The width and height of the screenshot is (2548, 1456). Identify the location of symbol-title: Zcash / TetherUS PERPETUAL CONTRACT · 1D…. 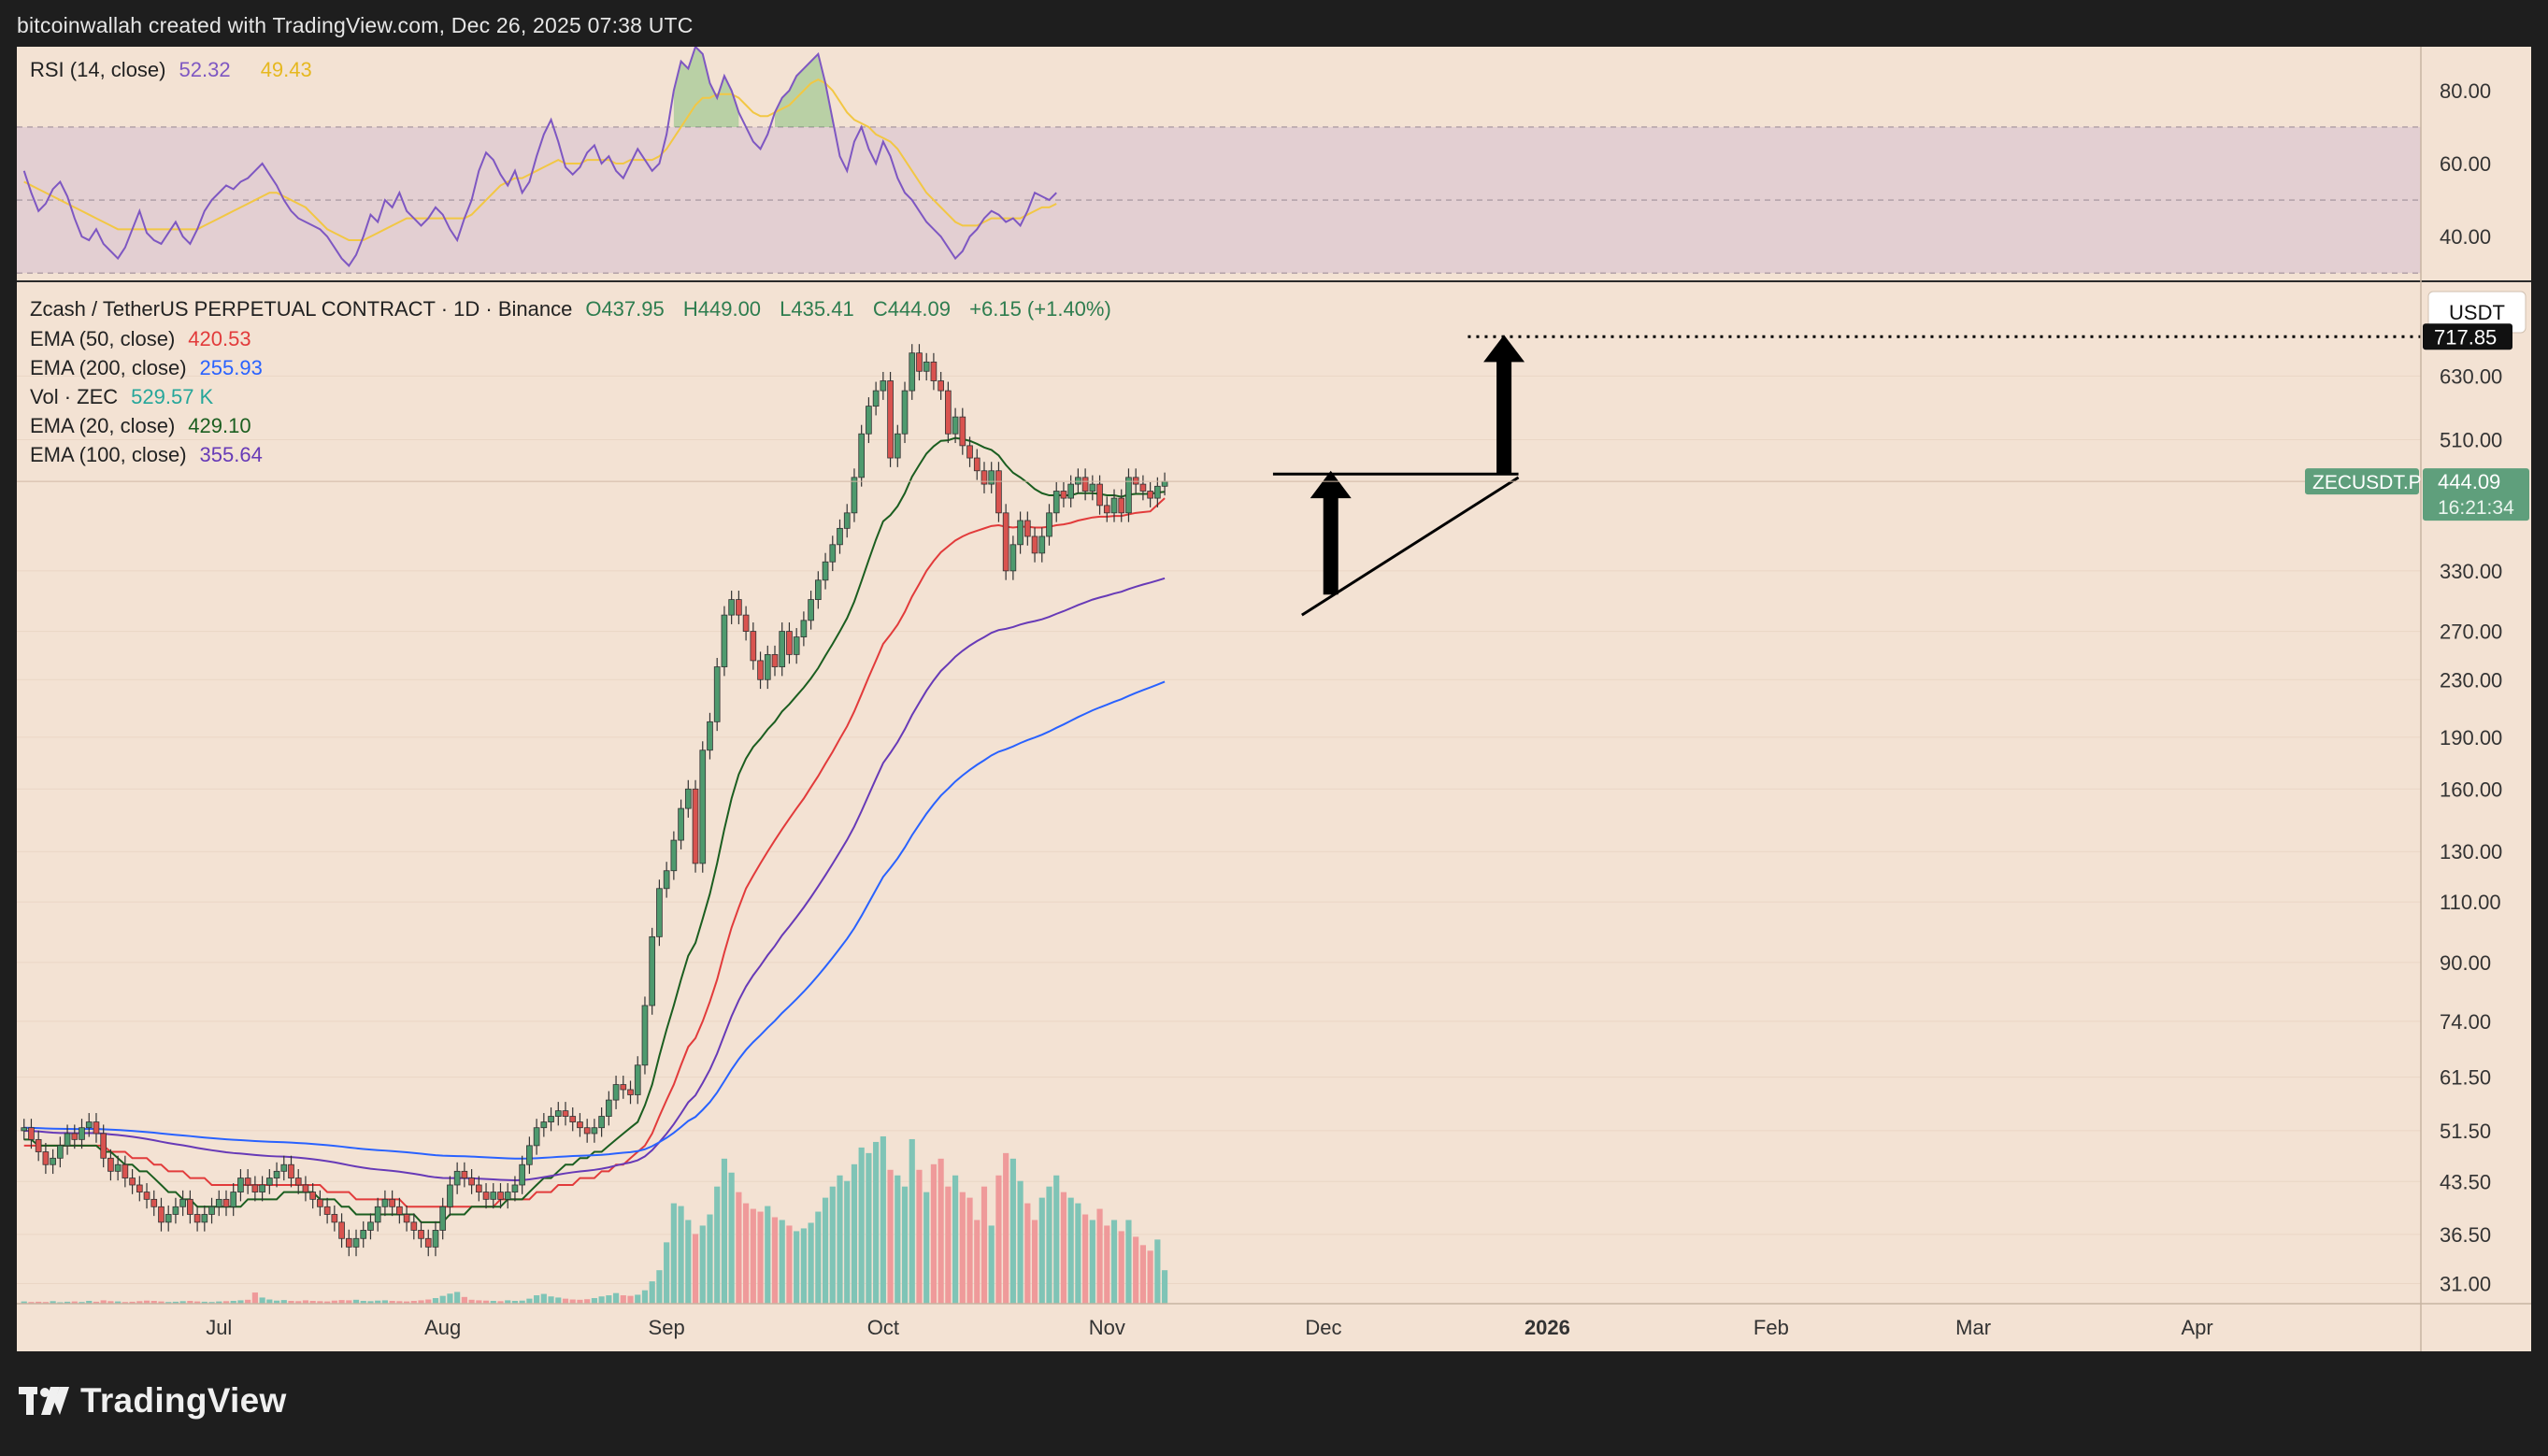
(302, 309).